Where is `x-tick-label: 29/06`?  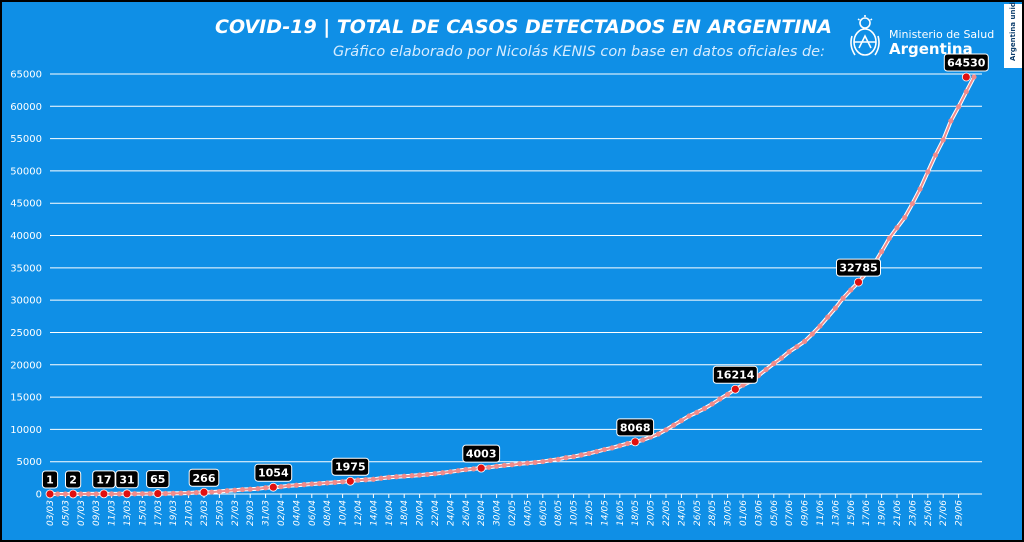 x-tick-label: 29/06 is located at coordinates (960, 513).